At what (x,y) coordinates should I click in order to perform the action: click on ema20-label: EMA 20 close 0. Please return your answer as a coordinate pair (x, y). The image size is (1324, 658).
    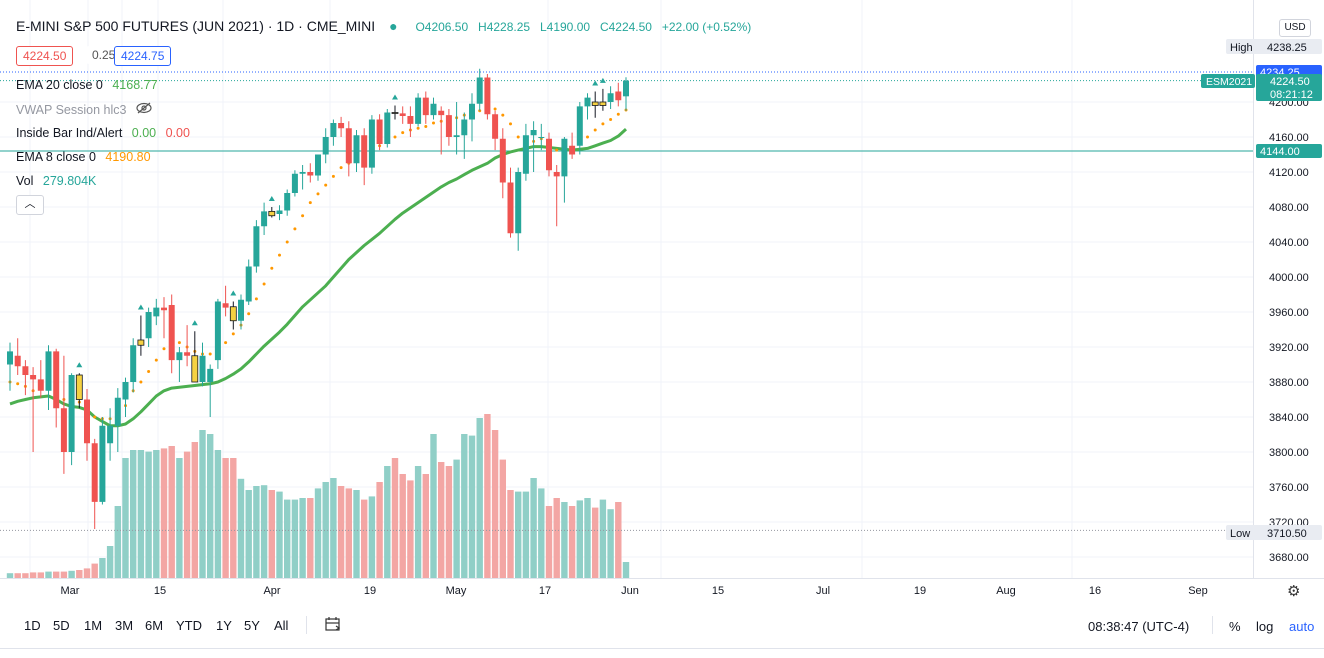
    Looking at the image, I should click on (59, 85).